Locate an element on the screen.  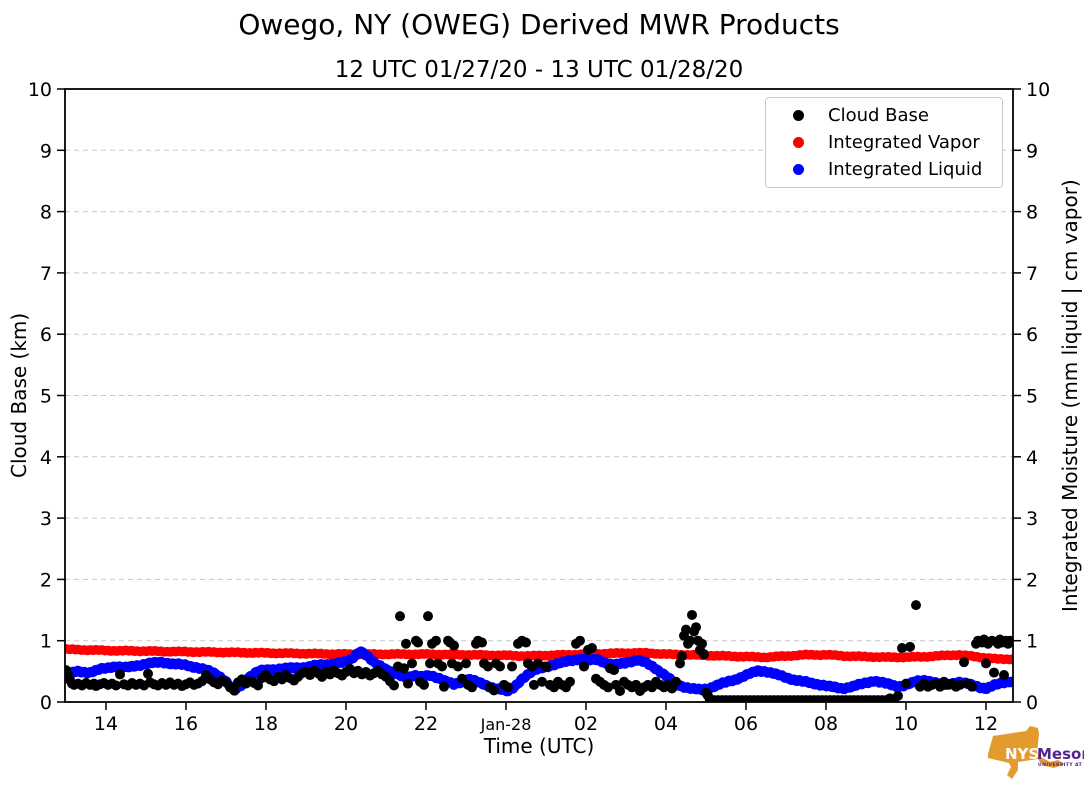
chart-subtitle: 12 UTC 01/27/20 - 13 UTC 01/28/20 is located at coordinates (539, 70).